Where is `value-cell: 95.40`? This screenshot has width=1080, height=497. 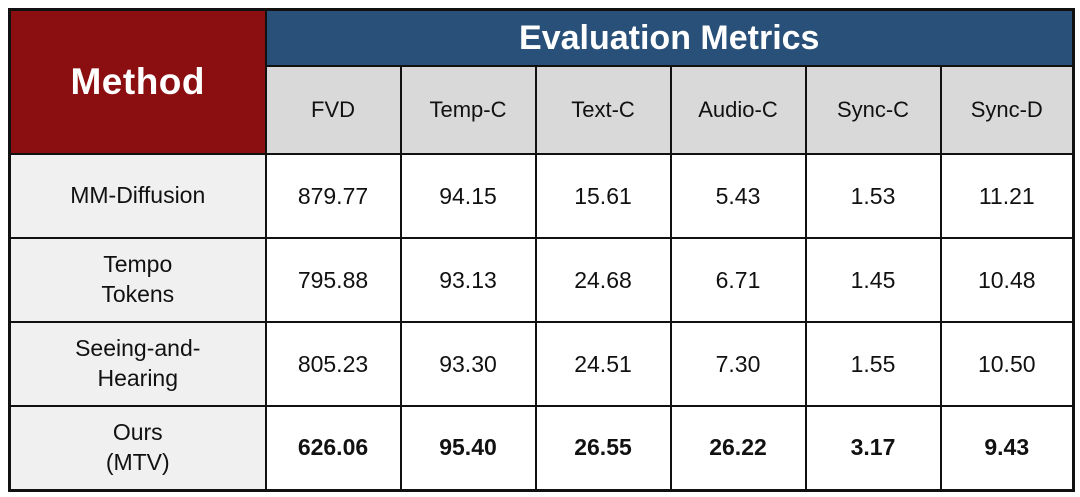 value-cell: 95.40 is located at coordinates (468, 448).